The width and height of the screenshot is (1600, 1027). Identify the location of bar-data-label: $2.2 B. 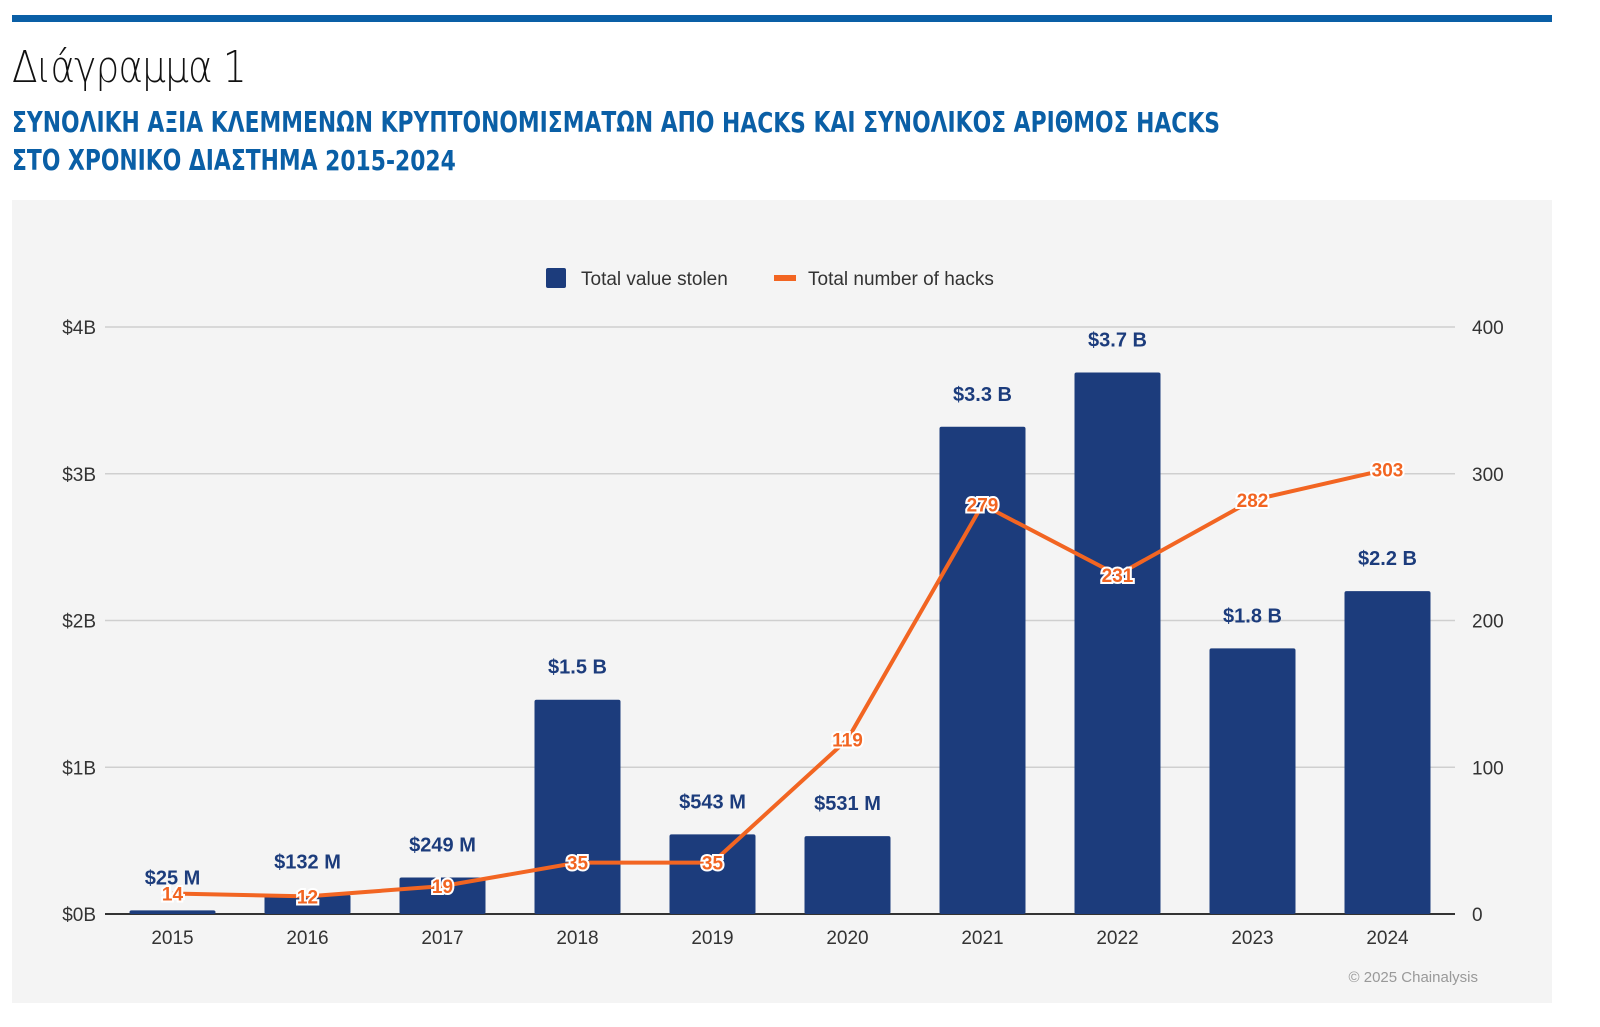
(1387, 559).